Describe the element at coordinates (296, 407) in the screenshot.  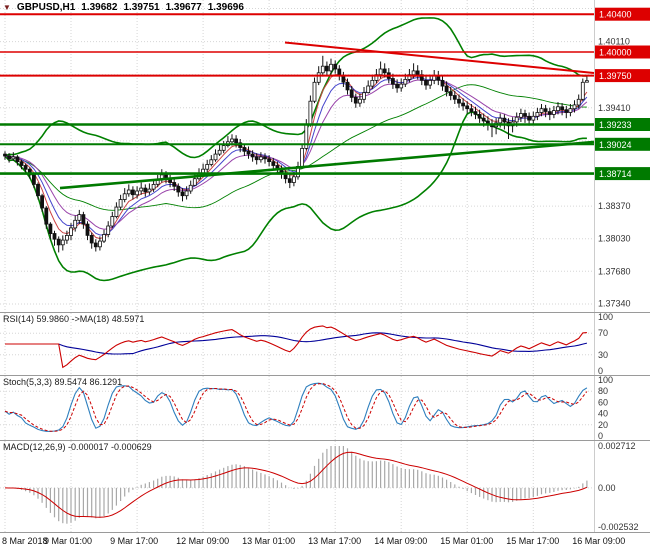
I see `stochastic-k-line` at that location.